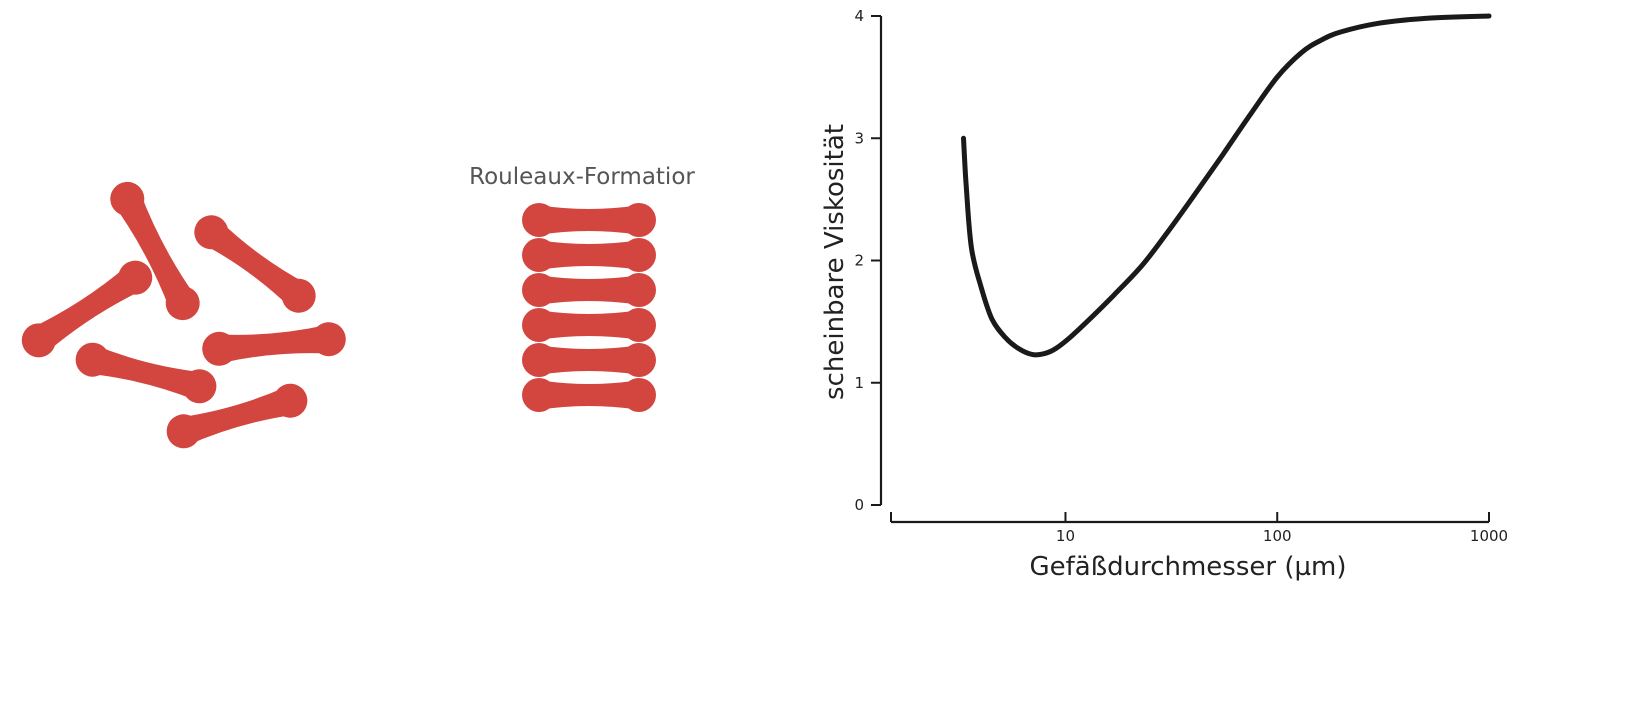 Image resolution: width=1630 pixels, height=707 pixels. I want to click on rouleaux-stack, so click(589, 307).